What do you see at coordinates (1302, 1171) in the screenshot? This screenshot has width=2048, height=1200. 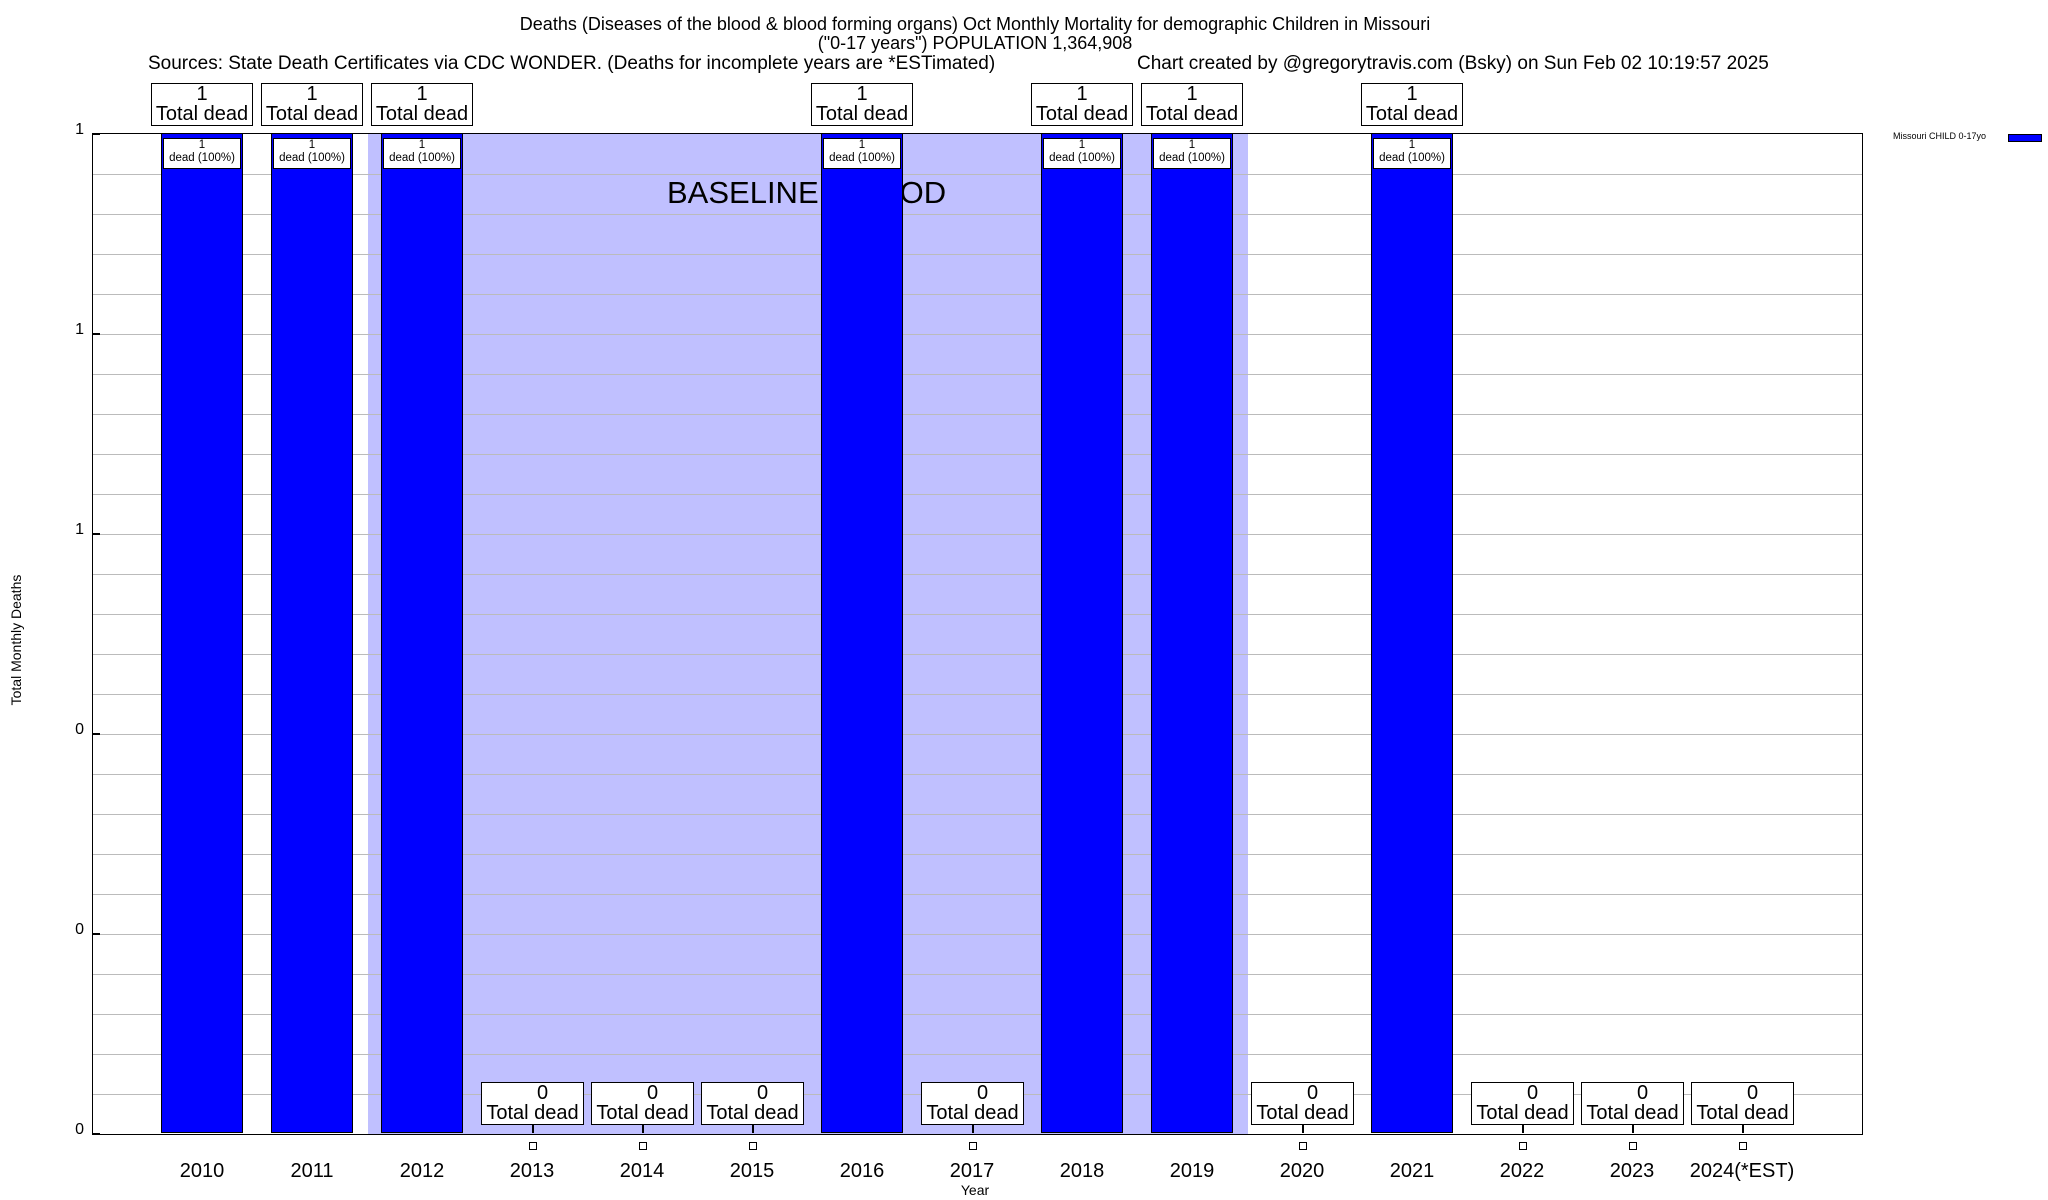 I see `x-tick-label: 2020` at bounding box center [1302, 1171].